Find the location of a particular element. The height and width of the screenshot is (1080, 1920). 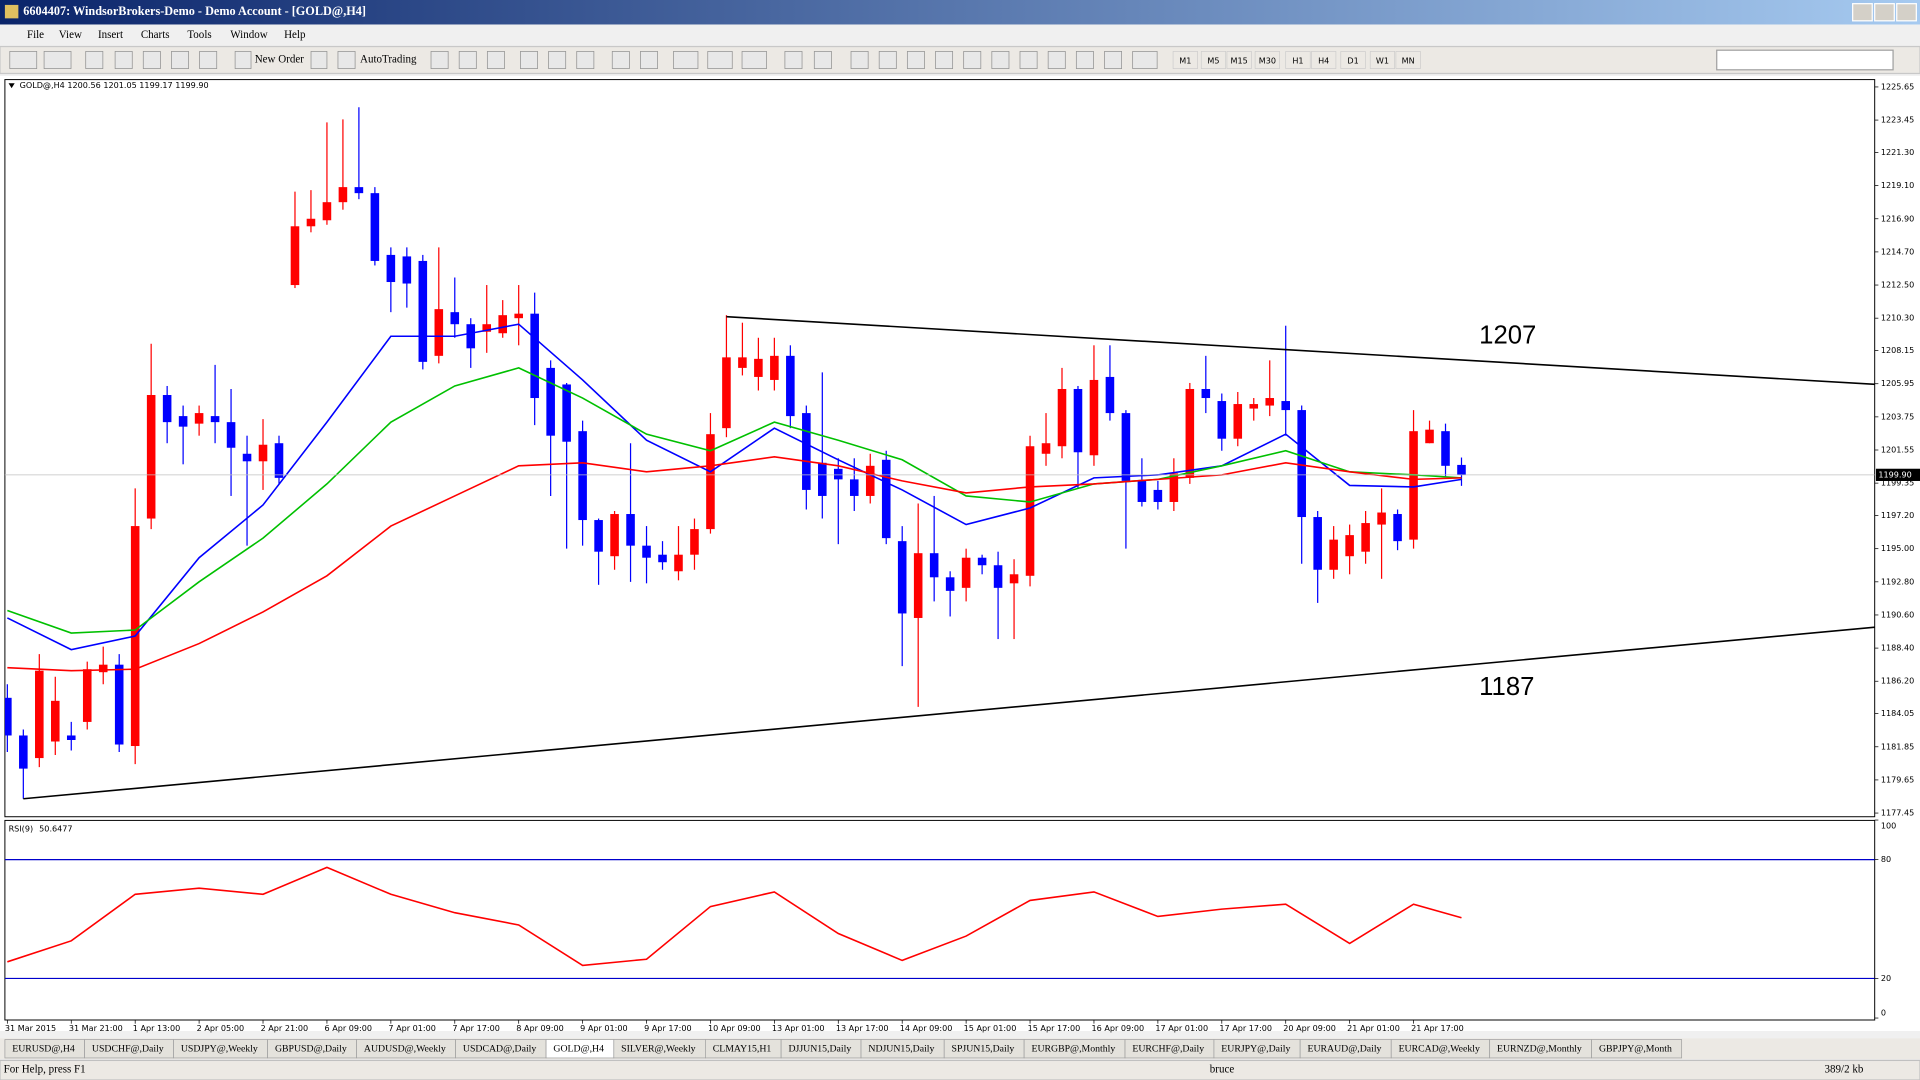

x-tick-label: 14 Apr 09:00 is located at coordinates (926, 1028).